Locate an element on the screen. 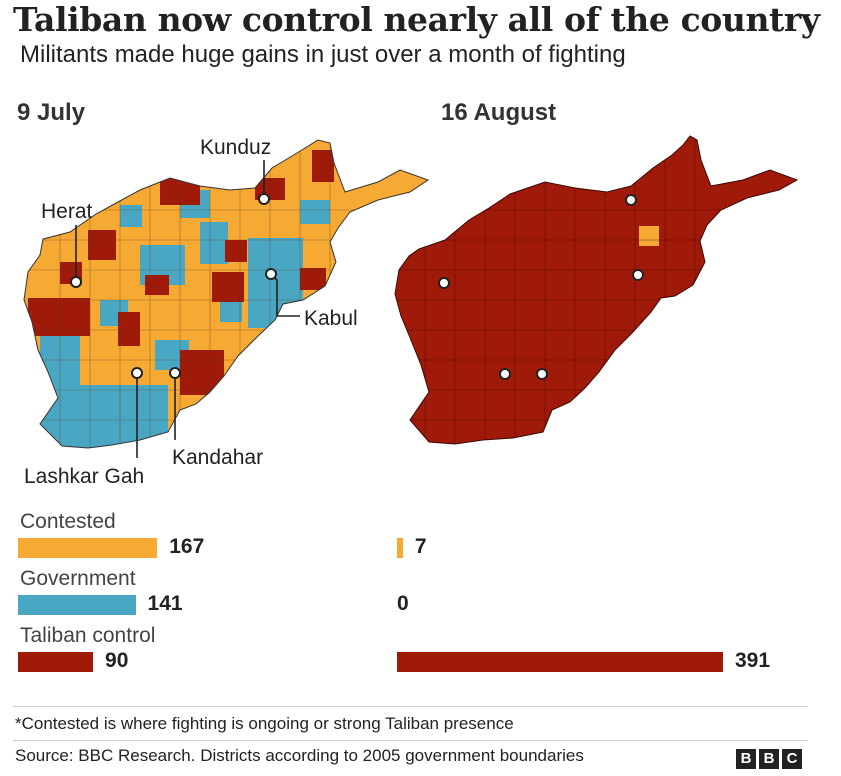  bbc-logo: B B C is located at coordinates (769, 759).